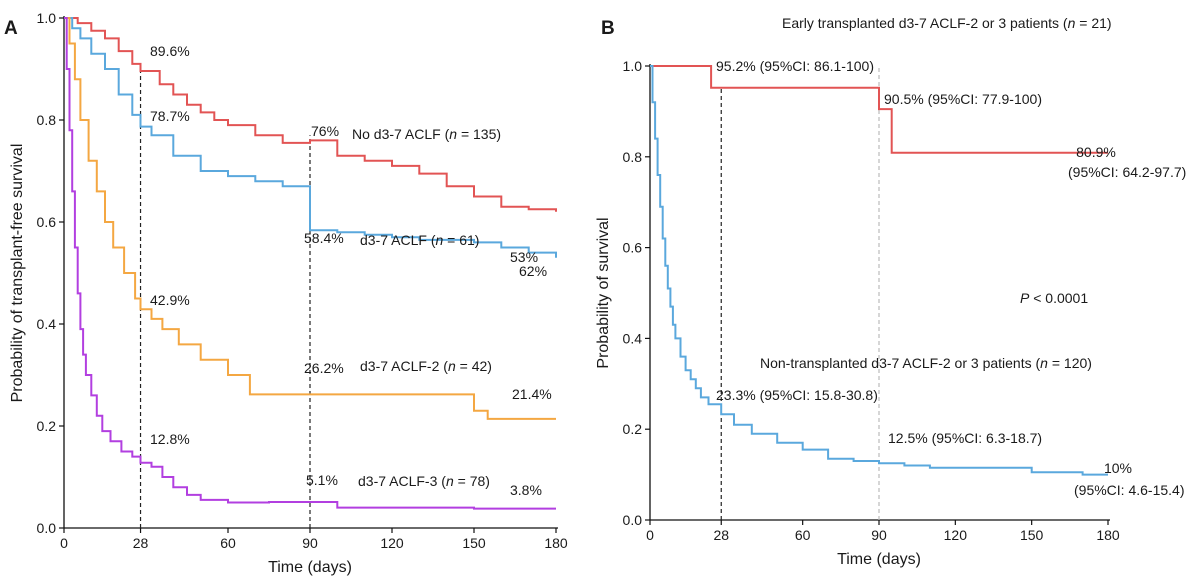 This screenshot has height=588, width=1200. I want to click on data-label: 10%, so click(1118, 468).